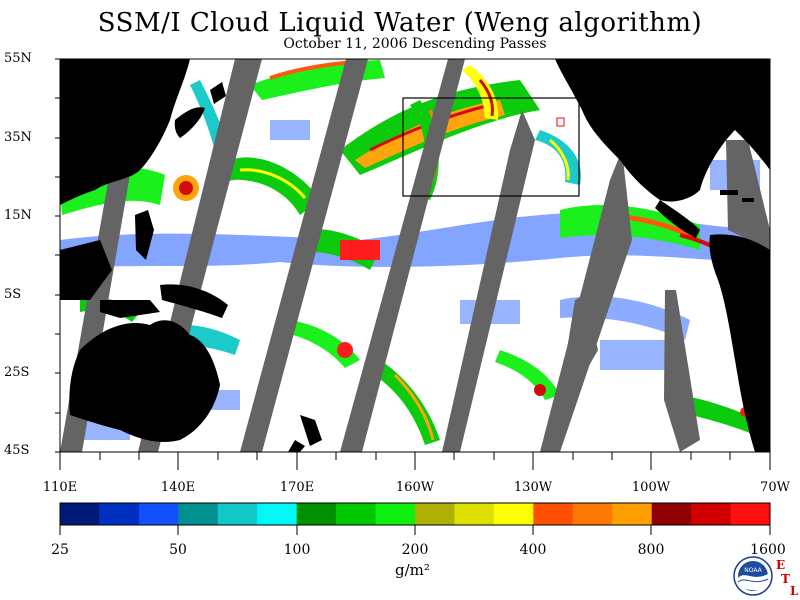 The width and height of the screenshot is (800, 600). I want to click on lon-label: 170E, so click(297, 487).